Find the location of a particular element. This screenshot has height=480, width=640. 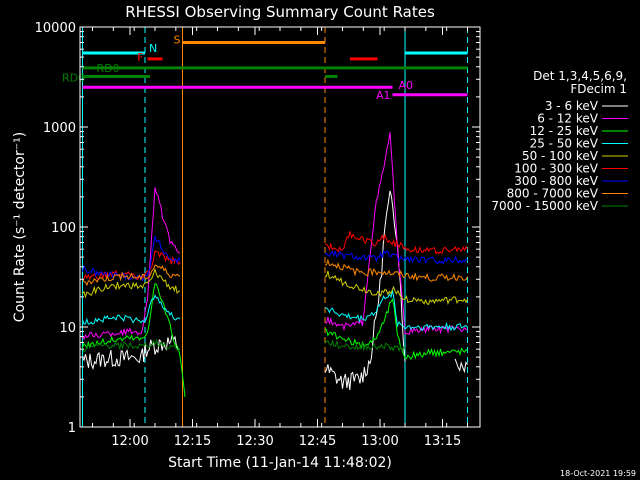

x-axis-label: Start Time (11-Jan-14 11:48:02) is located at coordinates (280, 463).